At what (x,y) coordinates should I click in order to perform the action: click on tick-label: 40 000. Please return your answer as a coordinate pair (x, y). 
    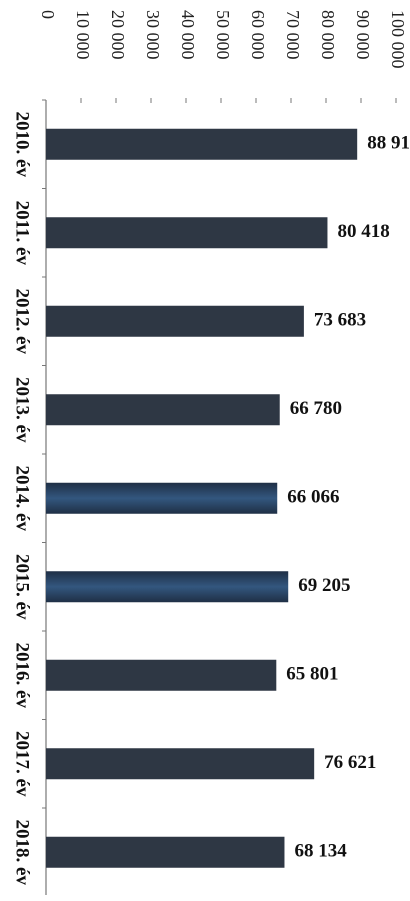
    Looking at the image, I should click on (188, 35).